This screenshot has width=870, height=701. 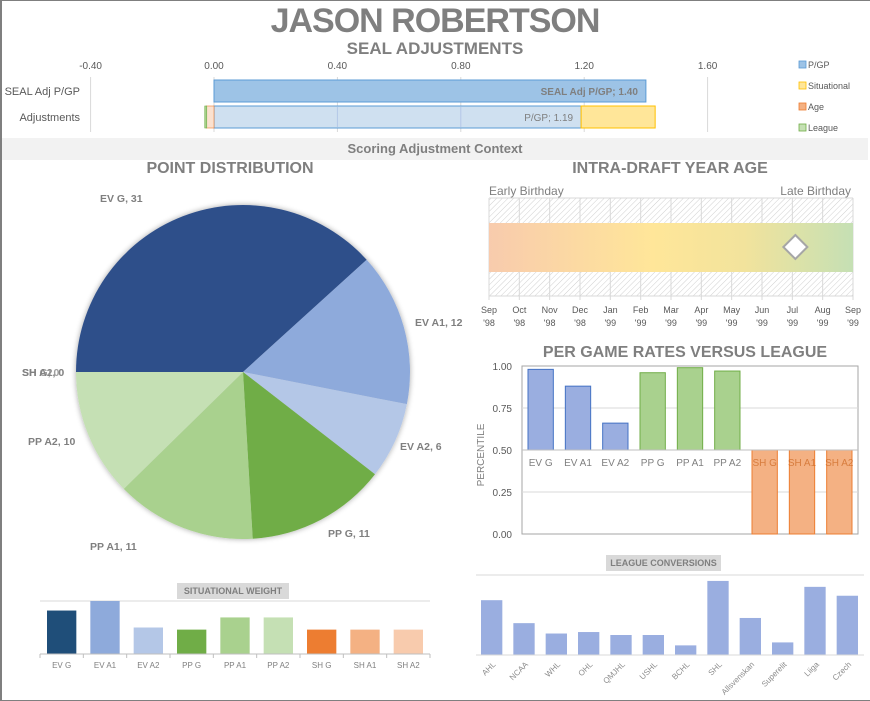 What do you see at coordinates (349, 534) in the screenshot?
I see `pie-data-label: PP G, 11` at bounding box center [349, 534].